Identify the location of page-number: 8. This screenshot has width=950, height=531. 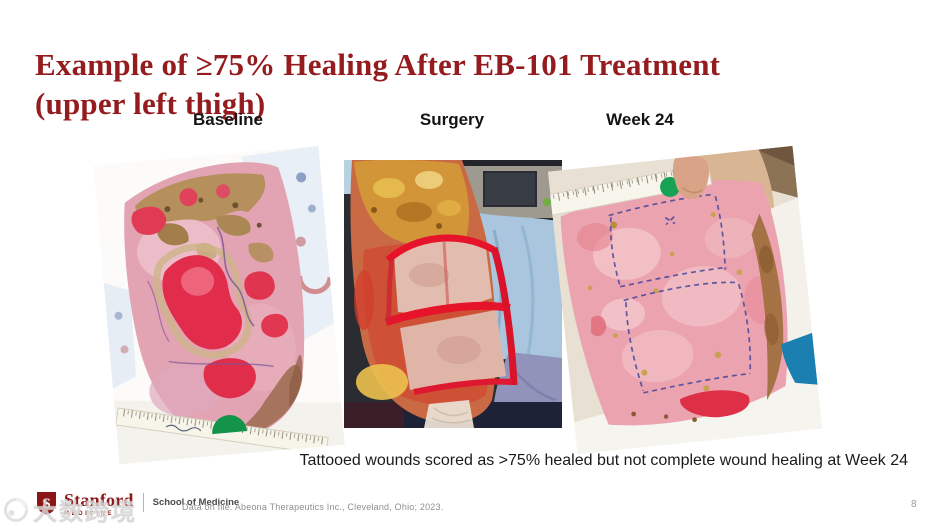
(914, 504).